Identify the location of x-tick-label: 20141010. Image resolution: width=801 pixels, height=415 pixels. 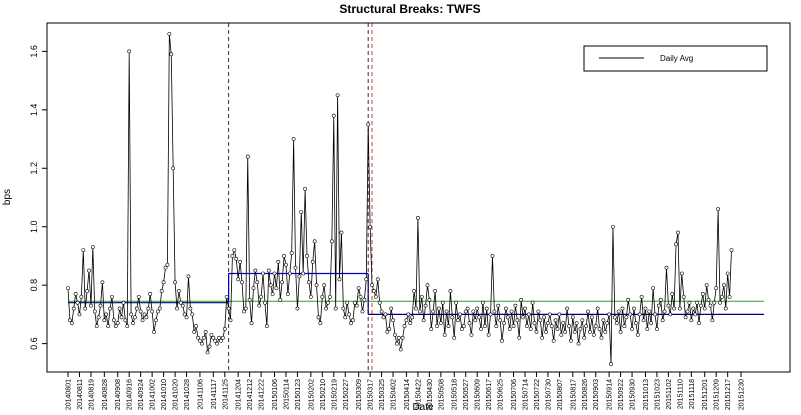
(164, 394).